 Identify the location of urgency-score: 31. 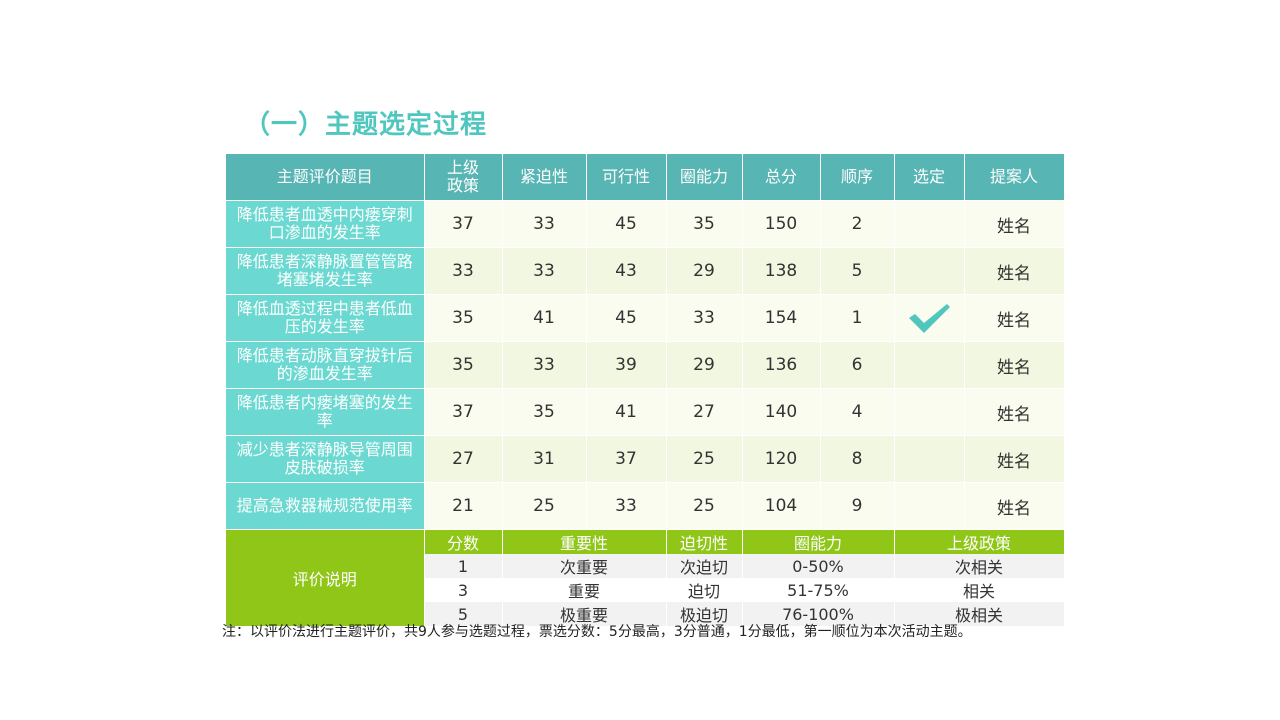
(544, 459).